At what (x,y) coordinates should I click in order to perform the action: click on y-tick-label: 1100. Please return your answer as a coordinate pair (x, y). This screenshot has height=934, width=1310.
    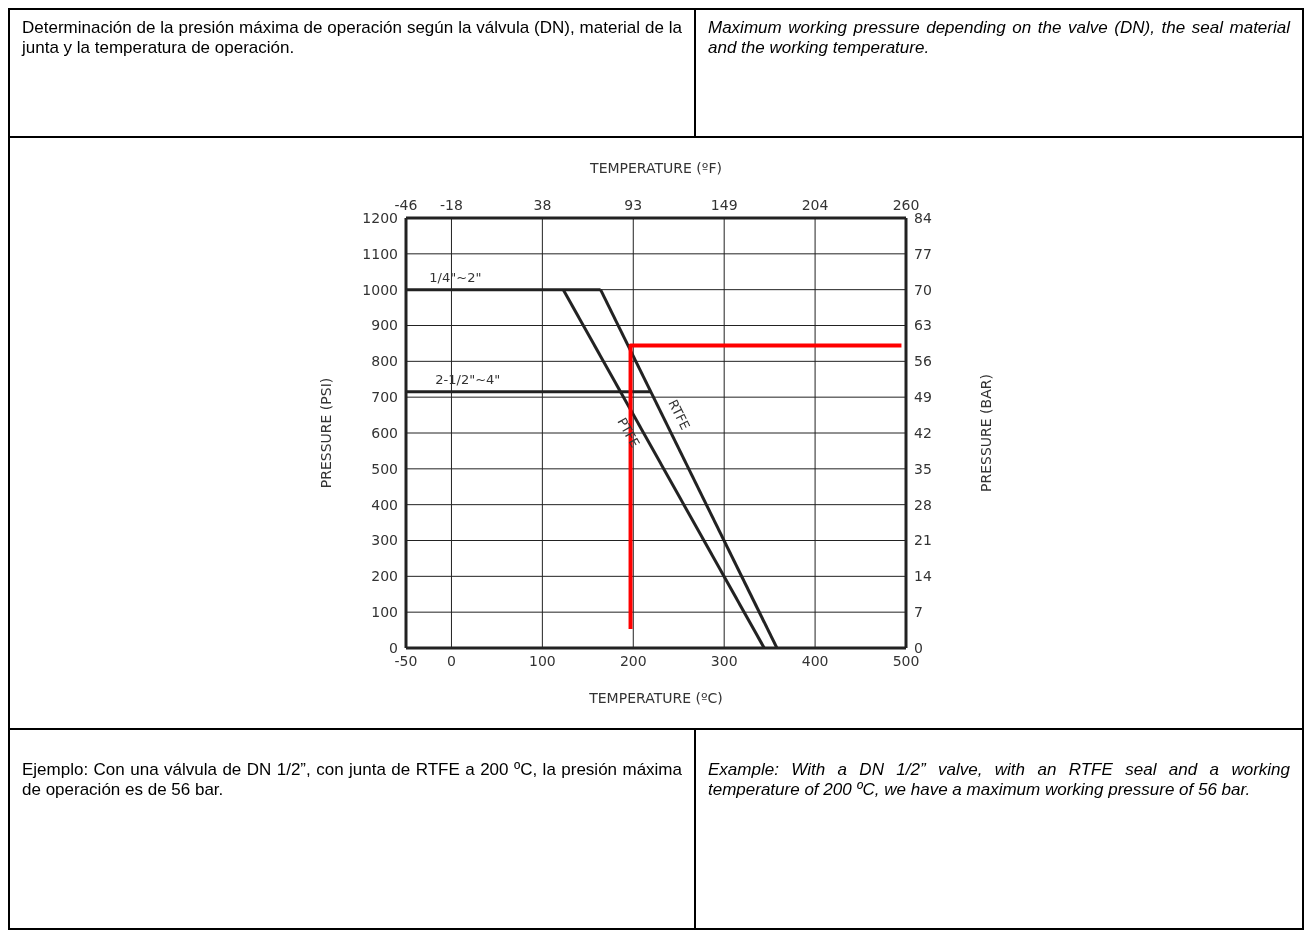
    Looking at the image, I should click on (380, 253).